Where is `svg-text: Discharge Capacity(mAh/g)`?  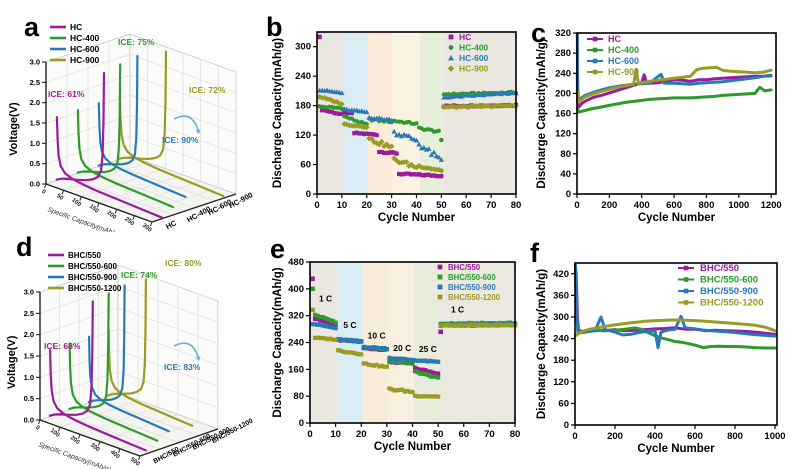
svg-text: Discharge Capacity(mAh/g) is located at coordinates (278, 113).